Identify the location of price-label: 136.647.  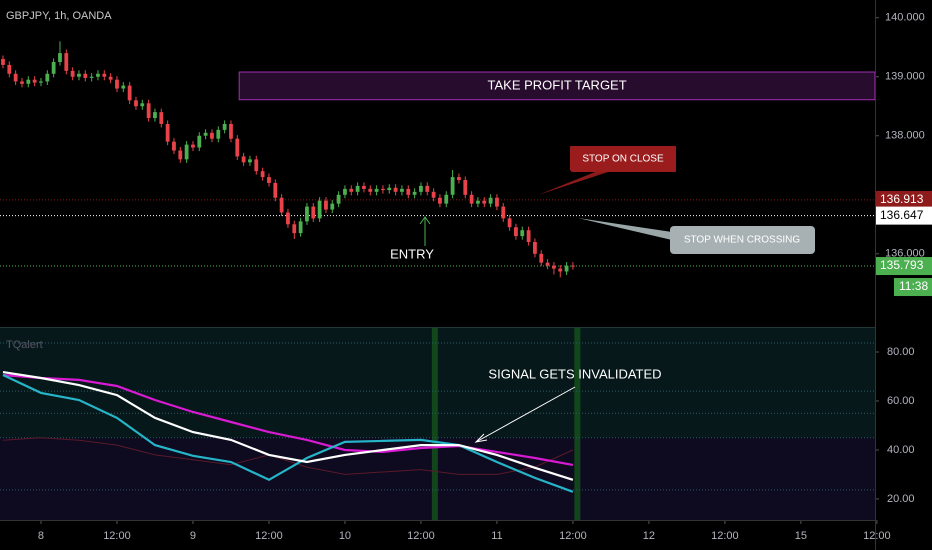
(902, 215).